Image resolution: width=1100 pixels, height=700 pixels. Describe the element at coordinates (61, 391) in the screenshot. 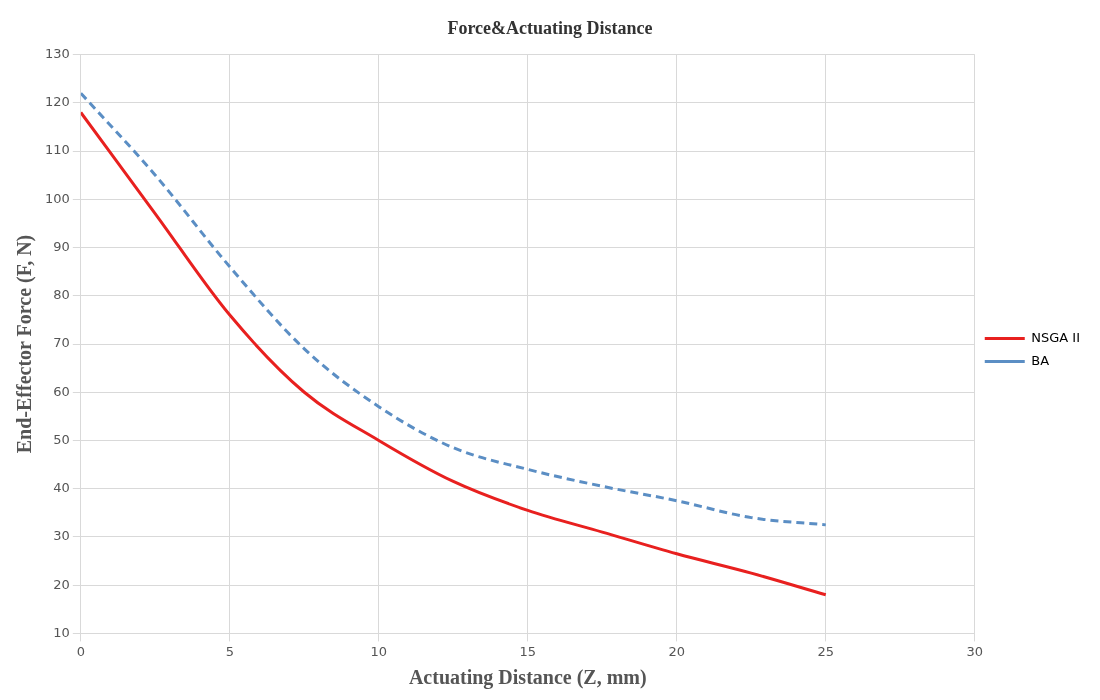

I see `y-tick-label: 60` at that location.